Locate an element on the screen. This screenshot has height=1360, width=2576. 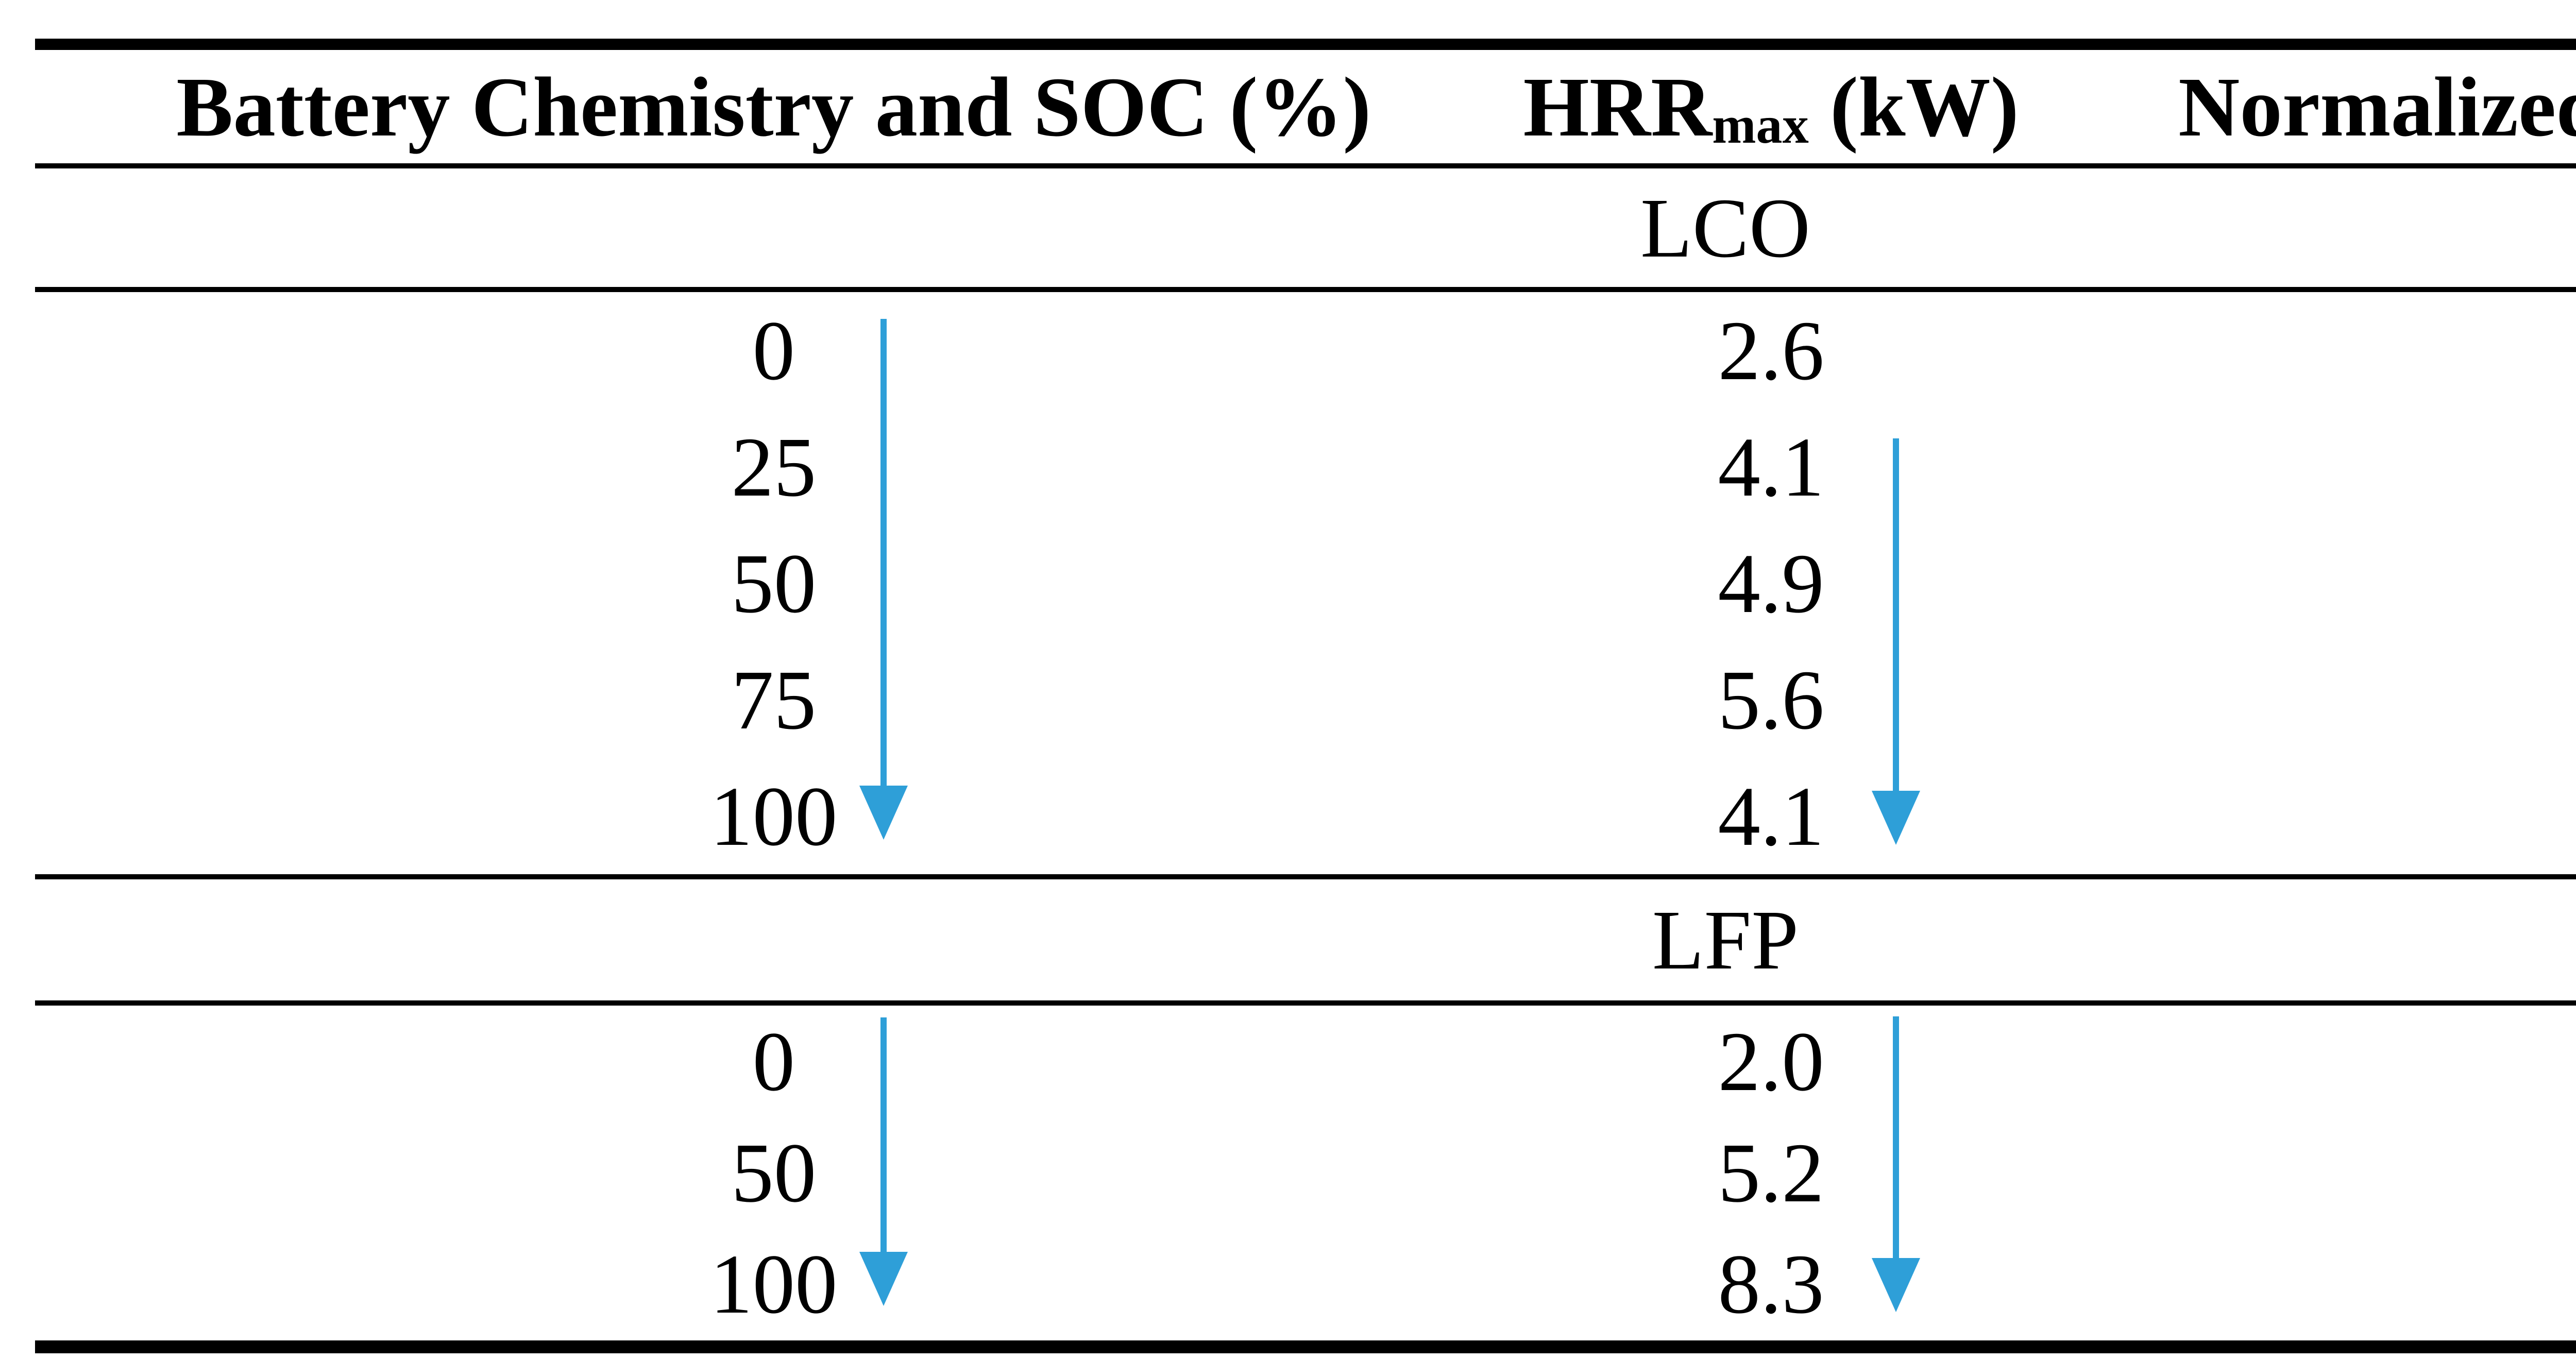
cell-hrr-max: 2.0 is located at coordinates (1771, 1061).